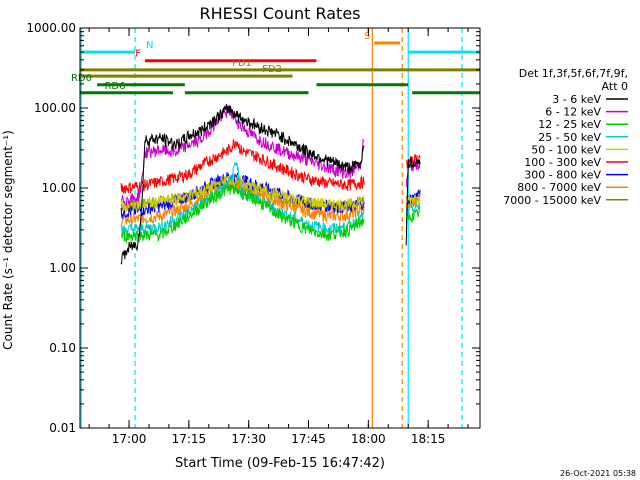  What do you see at coordinates (598, 473) in the screenshot?
I see `footer-date: 26-Oct-2021 05:38` at bounding box center [598, 473].